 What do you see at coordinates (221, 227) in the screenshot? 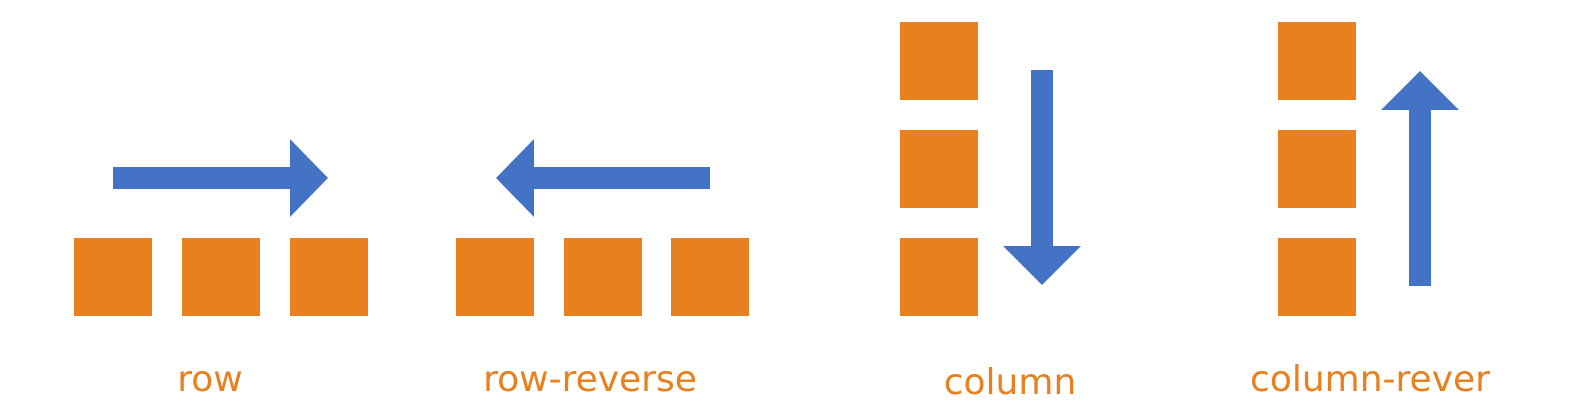
I see `panel-row` at bounding box center [221, 227].